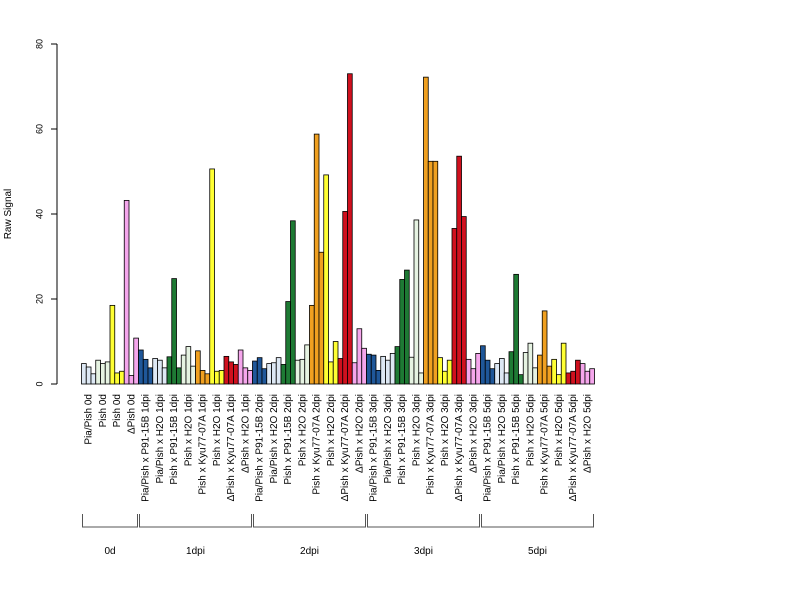  Describe the element at coordinates (39, 214) in the screenshot. I see `y-tick-label: 40` at that location.